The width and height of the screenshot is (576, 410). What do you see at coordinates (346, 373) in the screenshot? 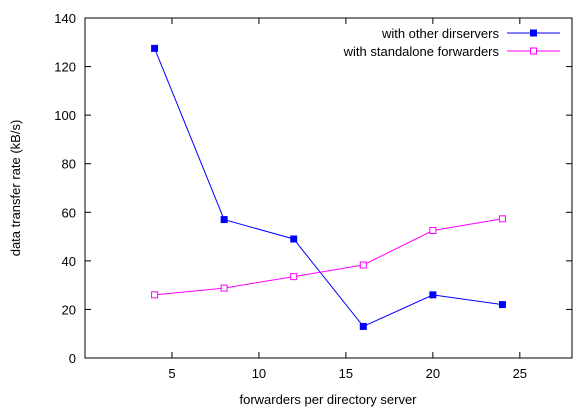
I see `x-tick-label: 15` at bounding box center [346, 373].